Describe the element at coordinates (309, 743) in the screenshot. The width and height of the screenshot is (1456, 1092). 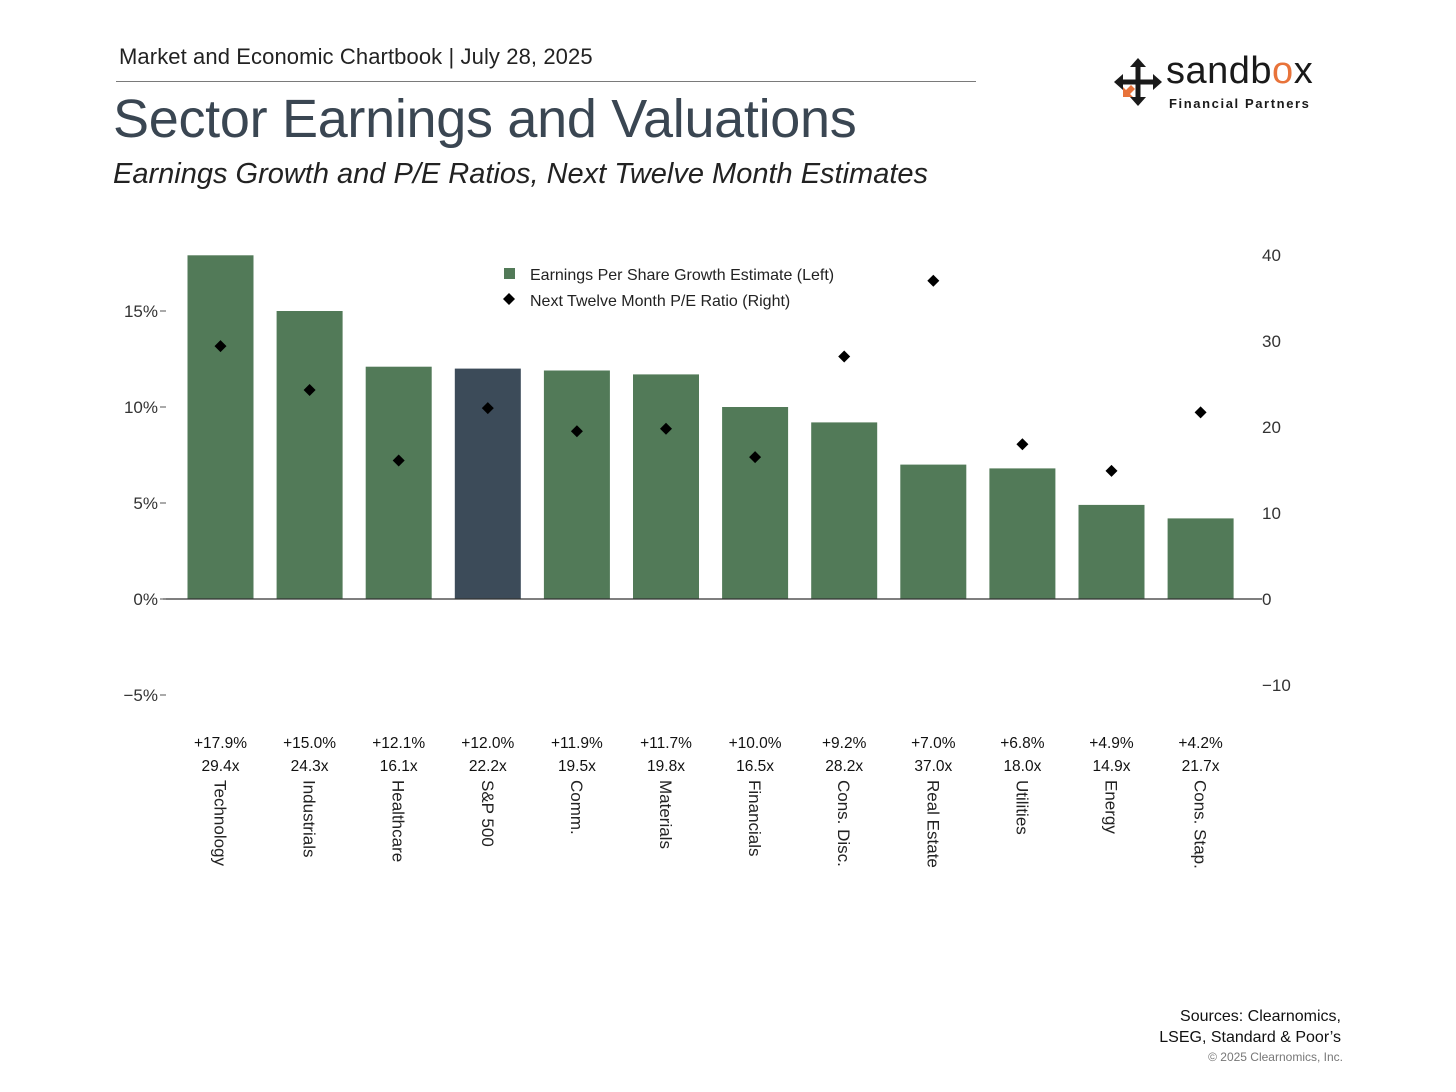
I see `growth-value-label: +15.0%` at that location.